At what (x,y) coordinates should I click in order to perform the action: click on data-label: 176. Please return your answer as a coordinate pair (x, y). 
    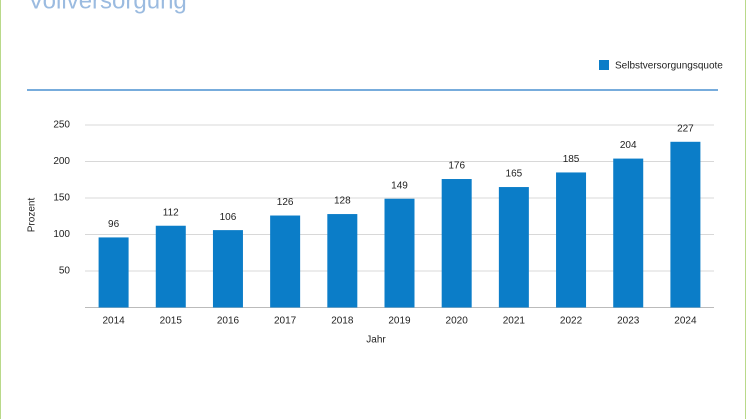
    Looking at the image, I should click on (456, 166).